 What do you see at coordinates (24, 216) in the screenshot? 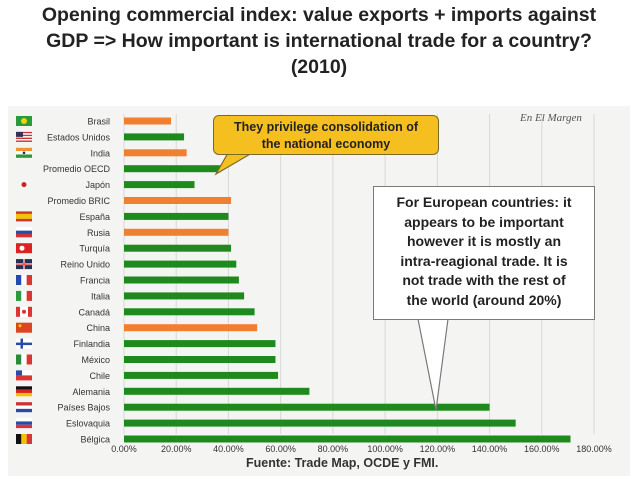
I see `flag-spain-icon` at bounding box center [24, 216].